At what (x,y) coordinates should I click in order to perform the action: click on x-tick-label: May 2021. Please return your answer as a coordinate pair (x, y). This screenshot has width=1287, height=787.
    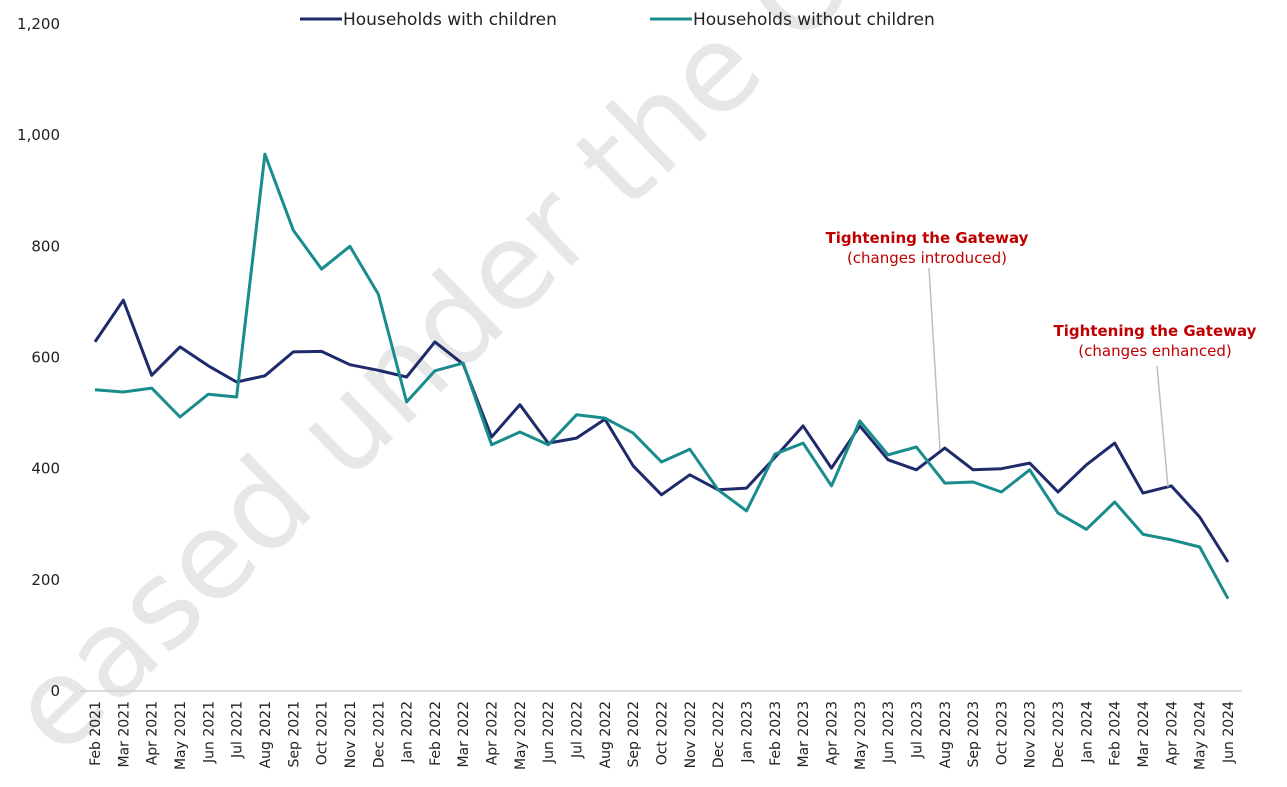
    Looking at the image, I should click on (181, 735).